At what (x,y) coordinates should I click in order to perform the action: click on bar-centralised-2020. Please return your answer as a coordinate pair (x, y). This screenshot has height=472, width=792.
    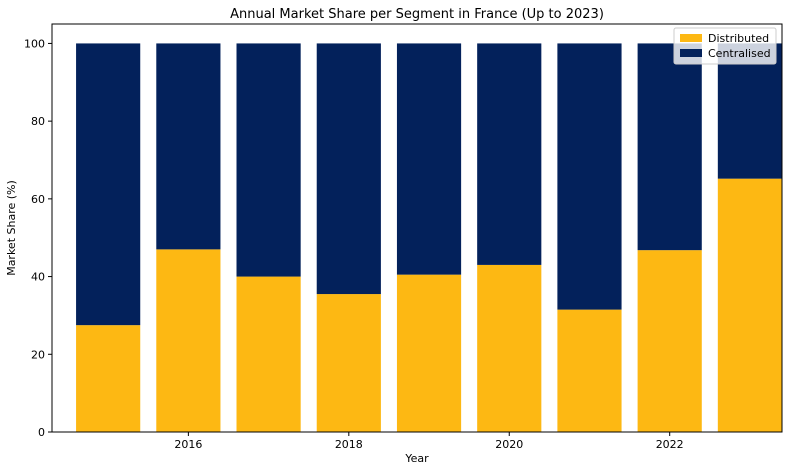
    Looking at the image, I should click on (509, 154).